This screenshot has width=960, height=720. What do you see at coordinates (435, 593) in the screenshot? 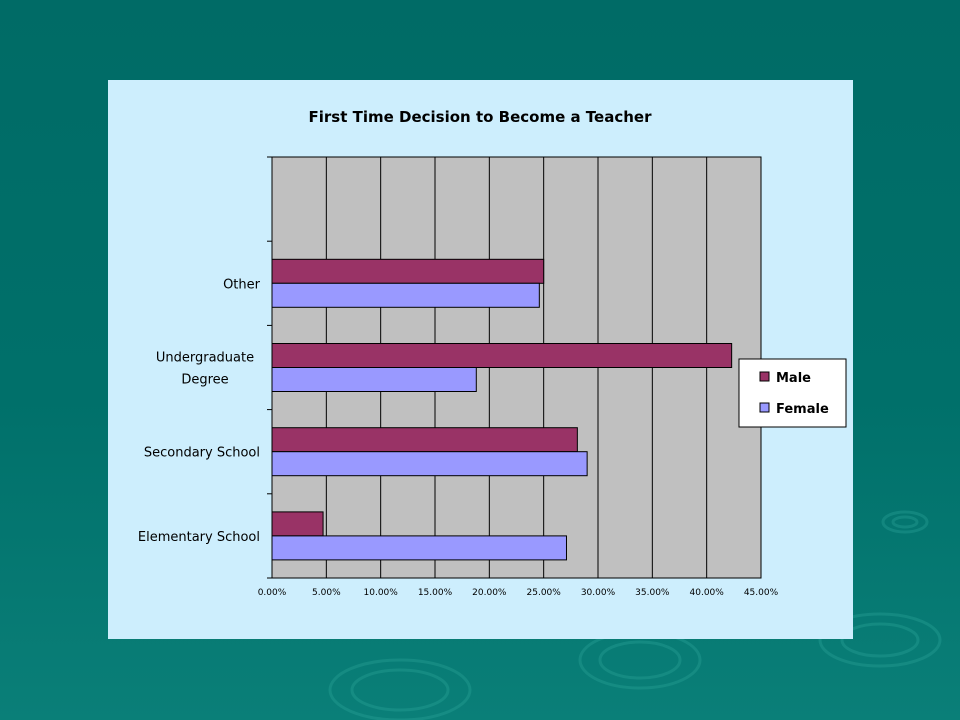
I see `x-tick-label: 15.00%` at bounding box center [435, 593].